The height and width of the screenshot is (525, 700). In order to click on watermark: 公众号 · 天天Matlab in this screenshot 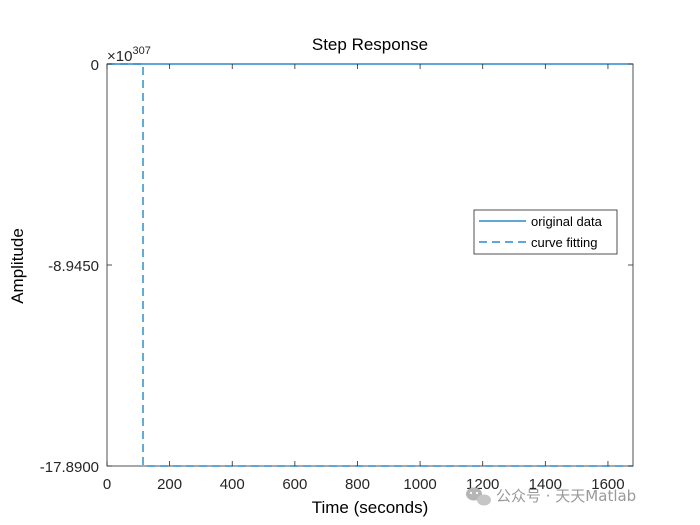, I will do `click(551, 496)`.